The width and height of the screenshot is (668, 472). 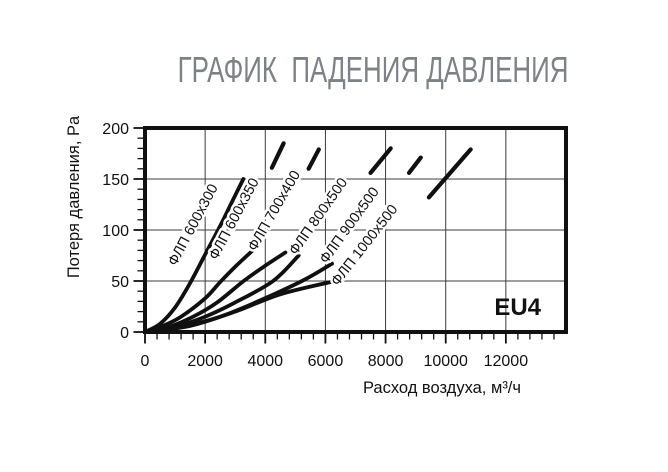 I want to click on x-tick-label-12000: 12000, so click(x=506, y=361).